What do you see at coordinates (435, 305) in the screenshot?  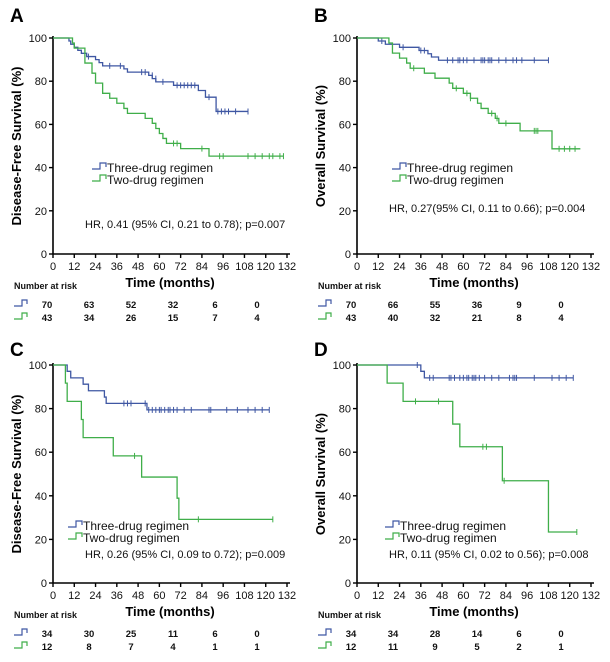 I see `risk-count: 55` at bounding box center [435, 305].